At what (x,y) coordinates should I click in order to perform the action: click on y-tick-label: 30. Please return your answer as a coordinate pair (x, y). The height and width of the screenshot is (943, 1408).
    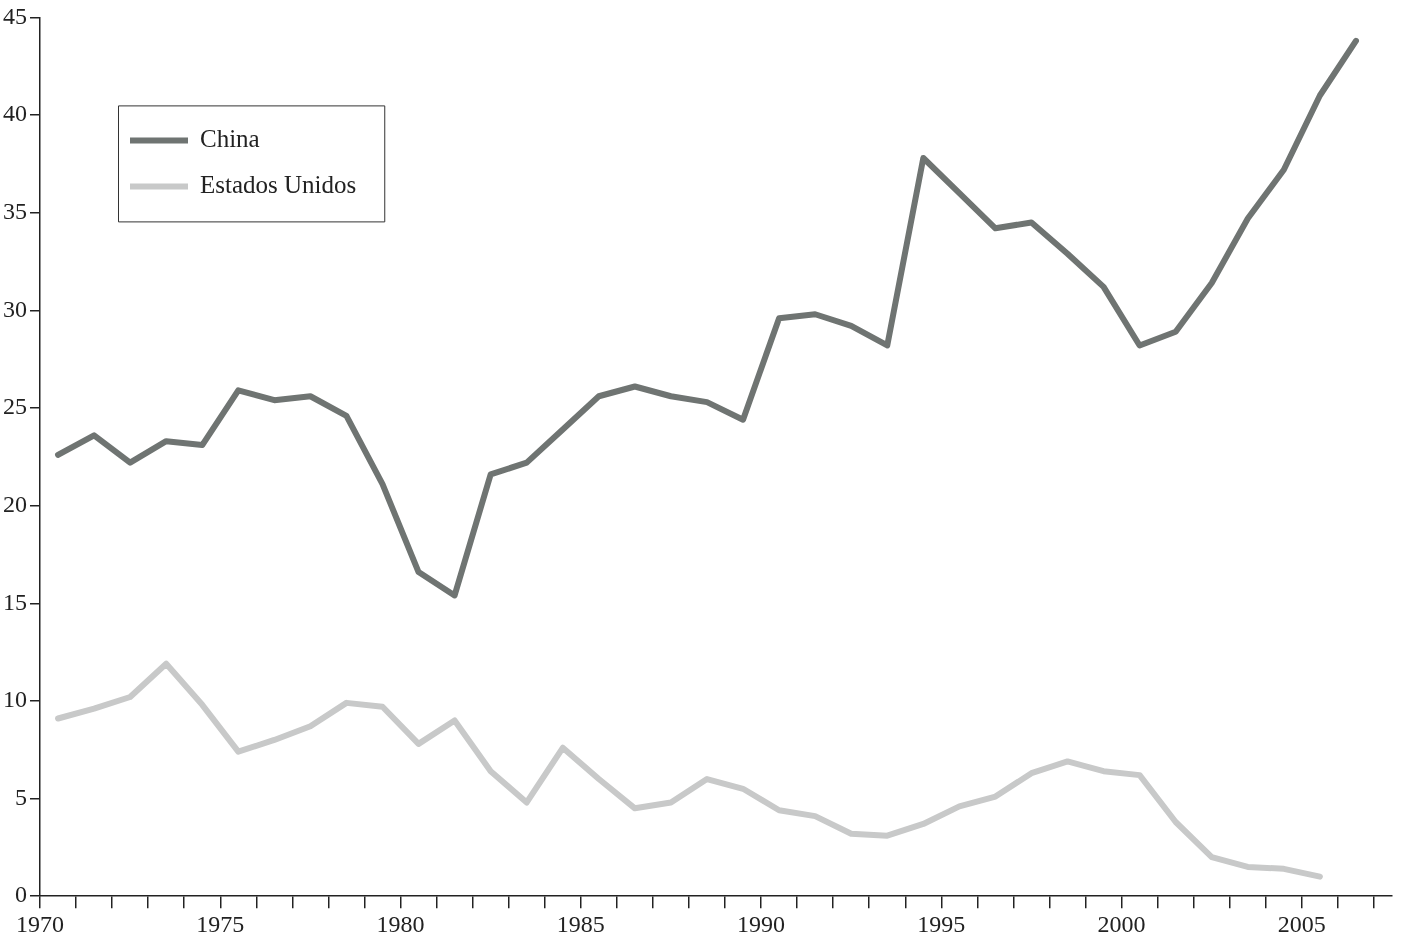
    Looking at the image, I should click on (15, 308).